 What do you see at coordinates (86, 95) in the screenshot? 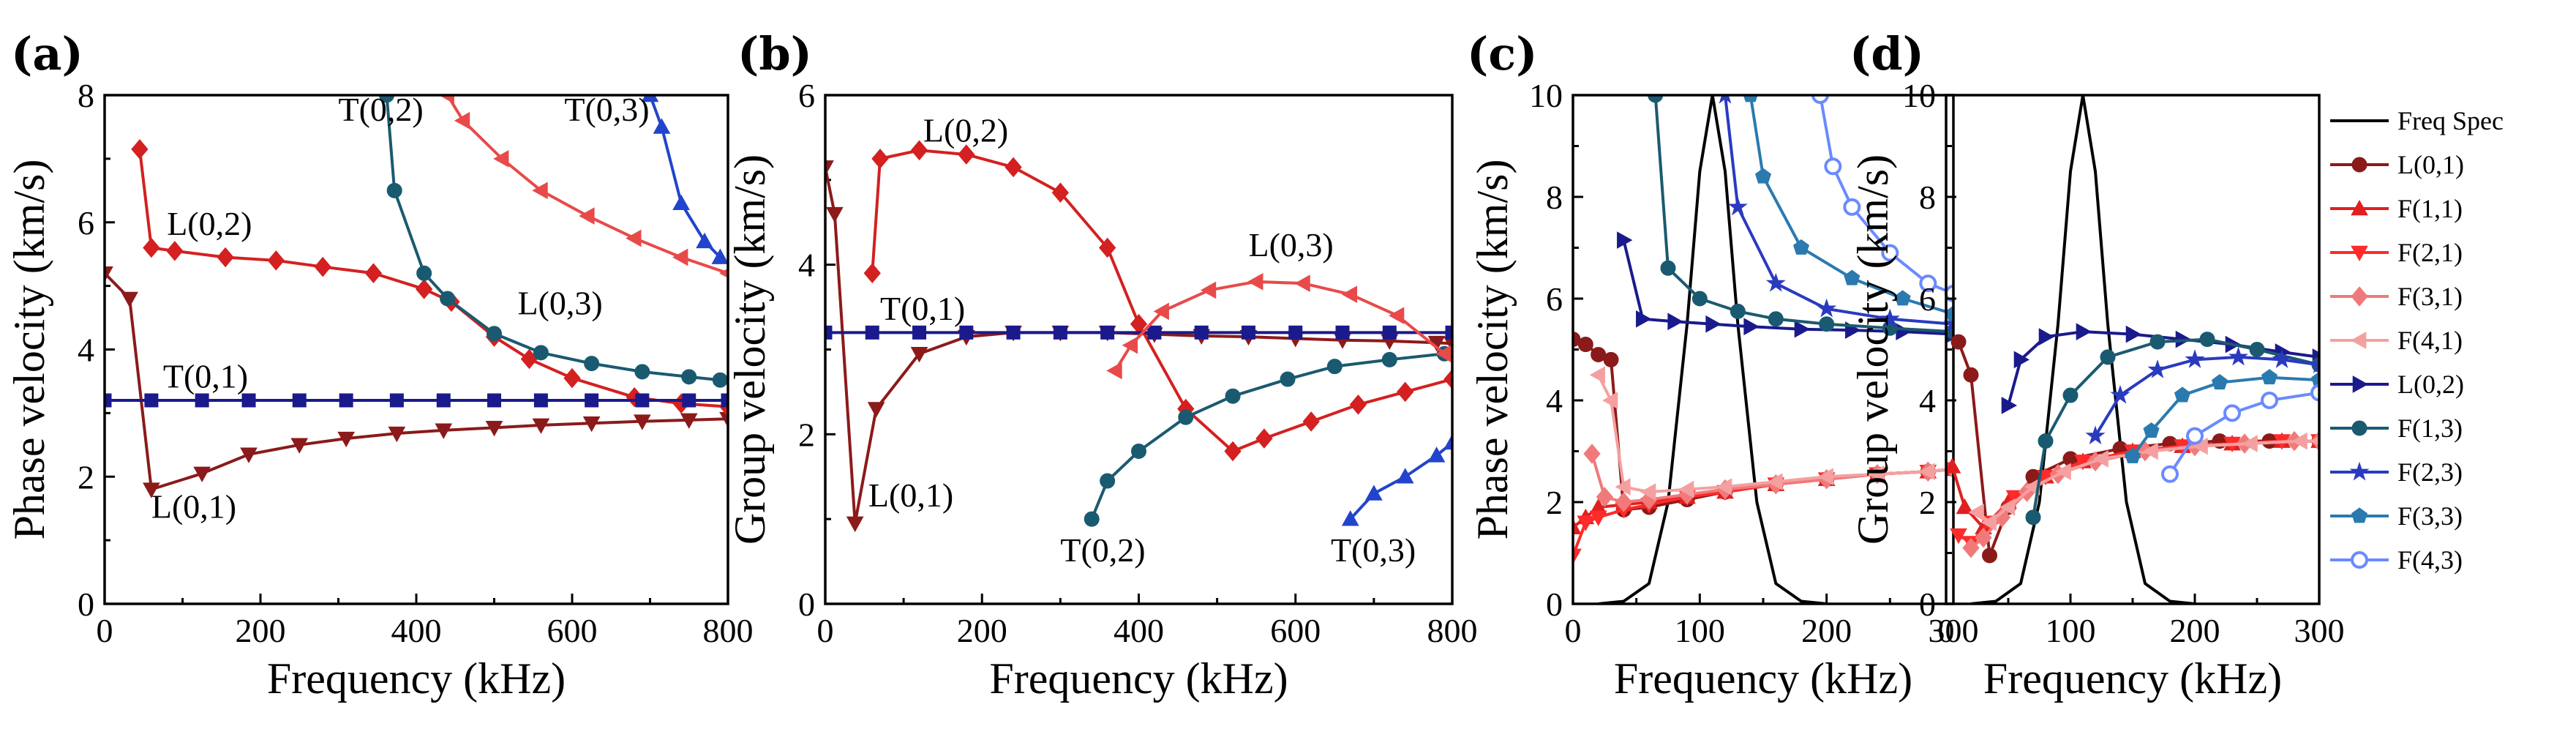
I see `panel-a-ytick-label: 8` at bounding box center [86, 95].